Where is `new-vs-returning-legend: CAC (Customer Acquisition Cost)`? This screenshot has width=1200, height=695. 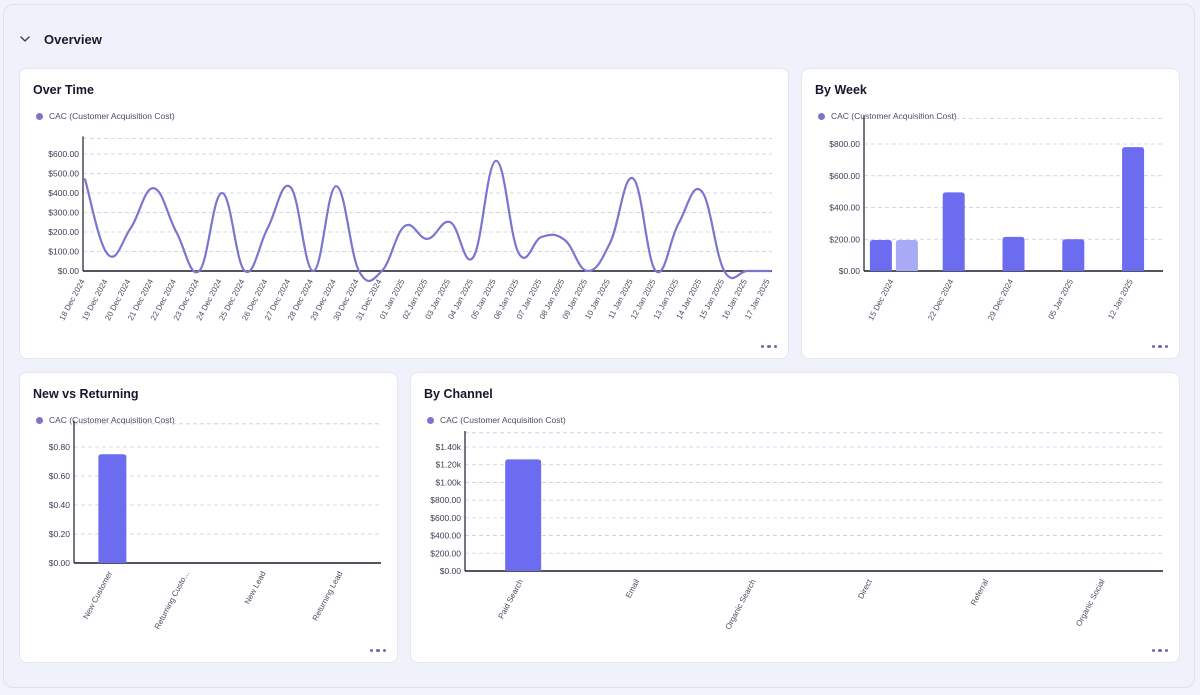
new-vs-returning-legend: CAC (Customer Acquisition Cost) is located at coordinates (105, 420).